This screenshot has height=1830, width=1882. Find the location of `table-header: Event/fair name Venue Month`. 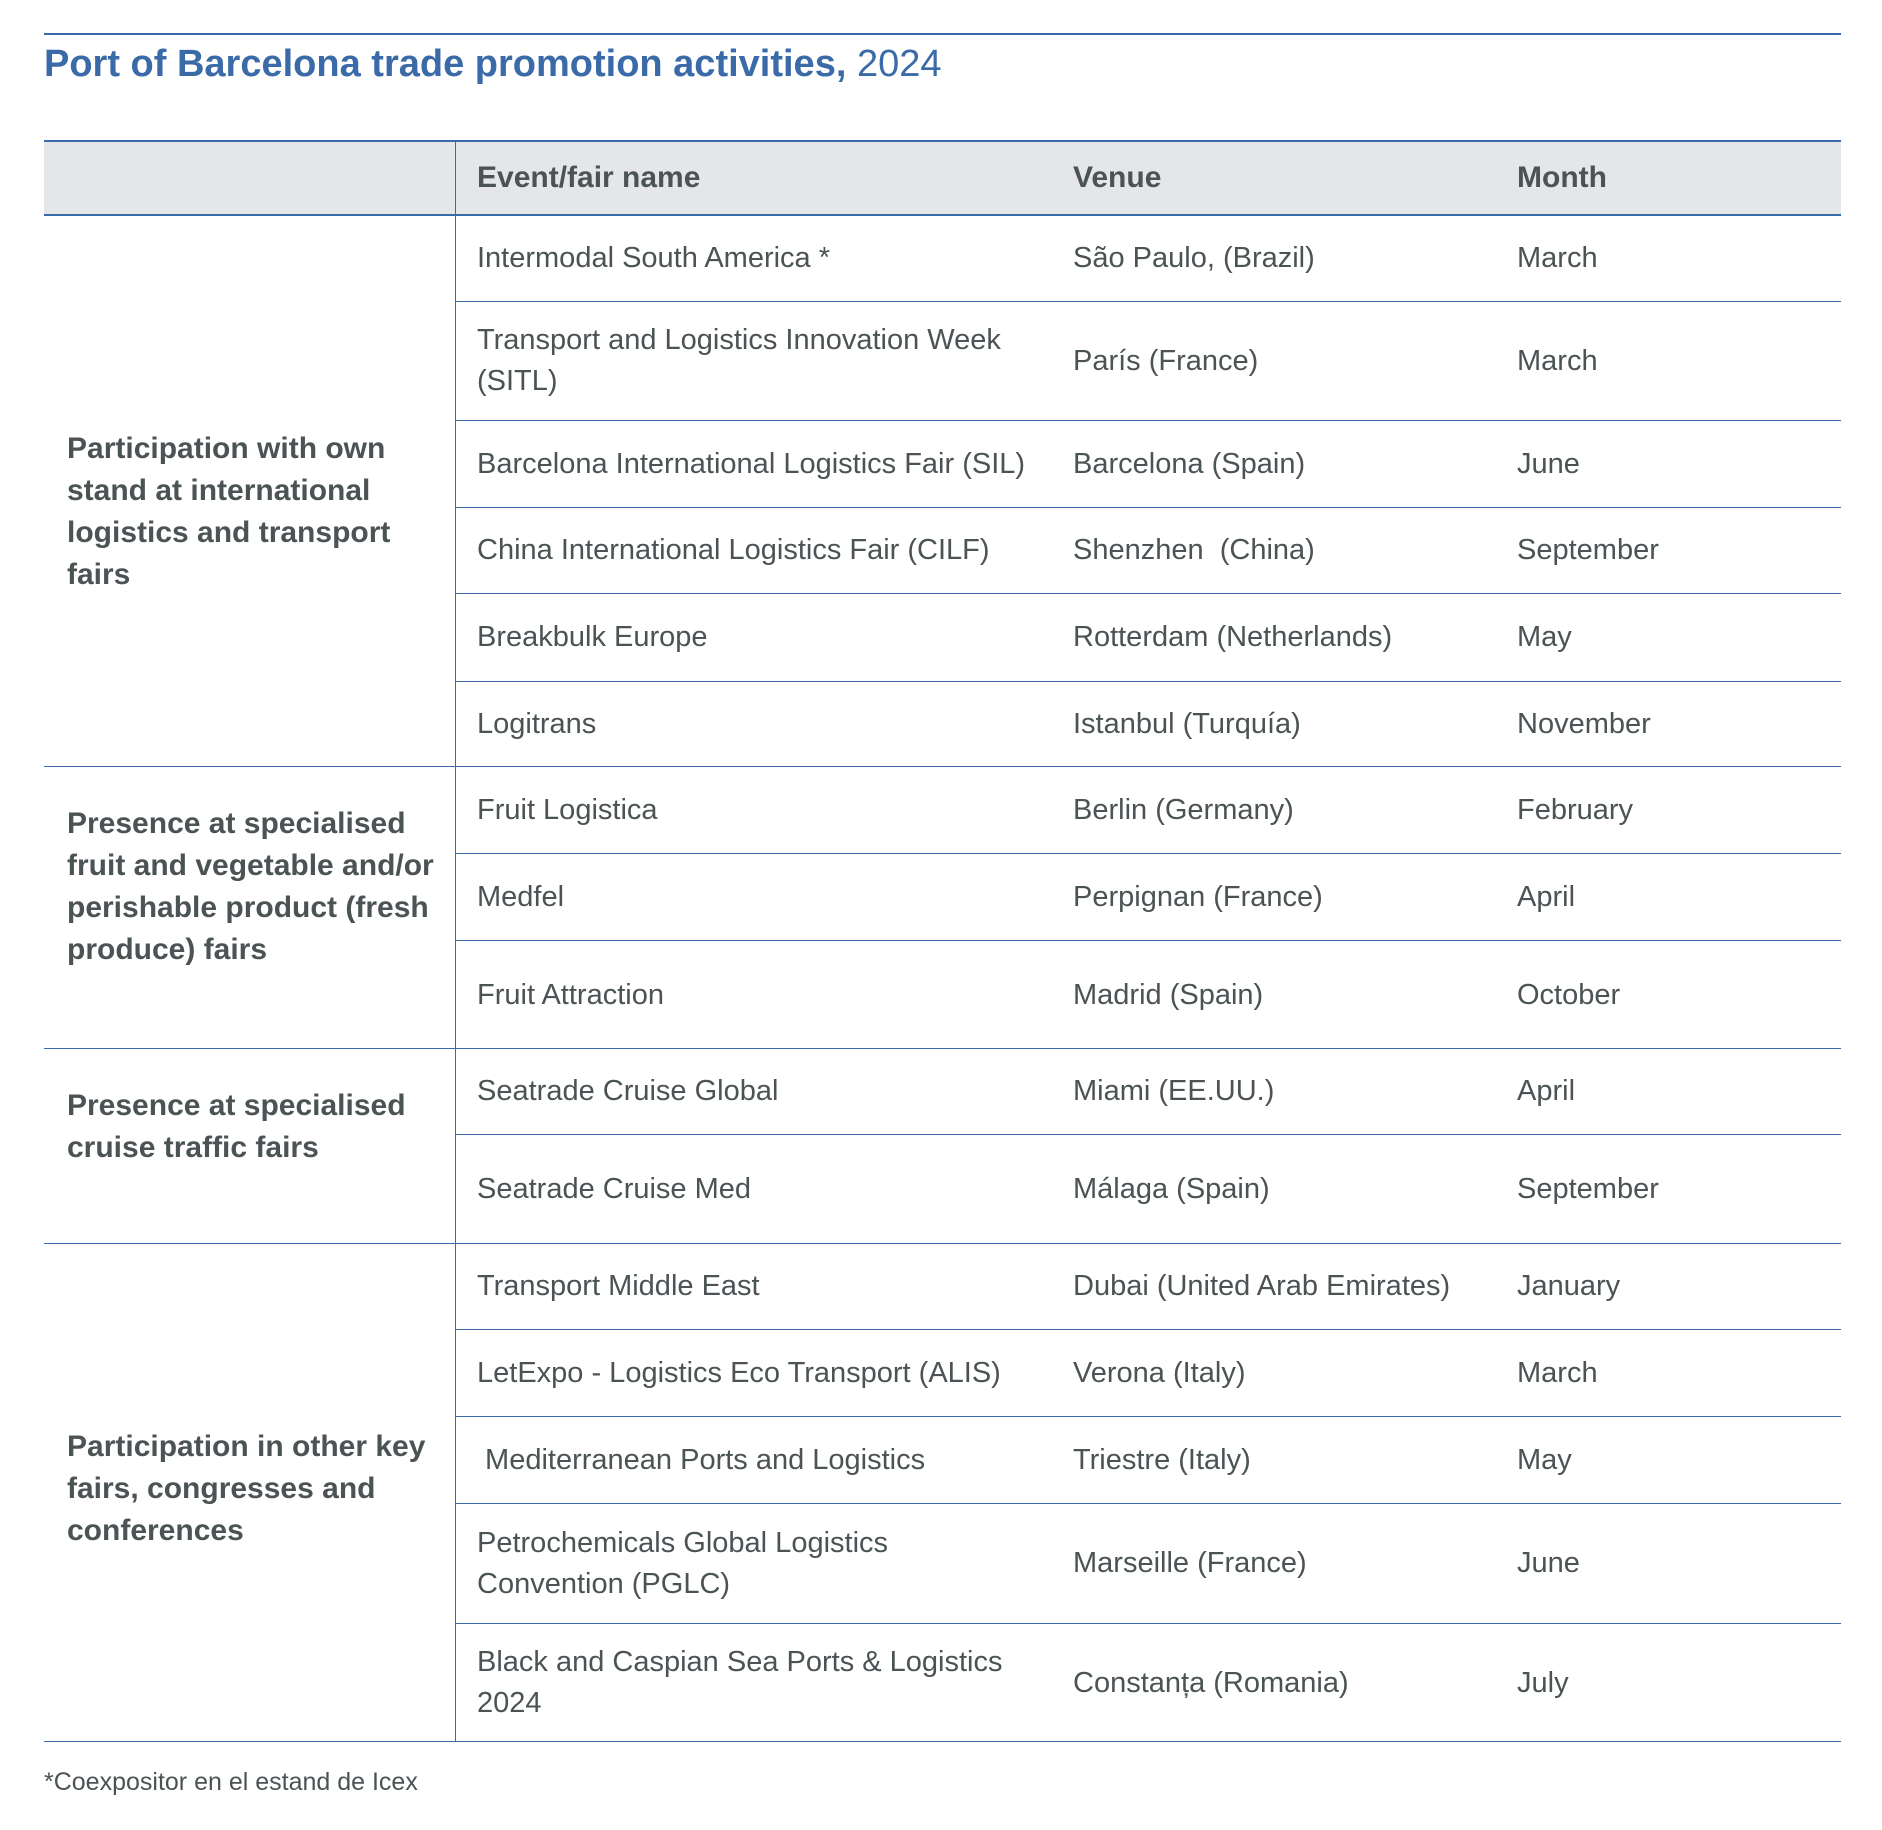

table-header: Event/fair name Venue Month is located at coordinates (942, 178).